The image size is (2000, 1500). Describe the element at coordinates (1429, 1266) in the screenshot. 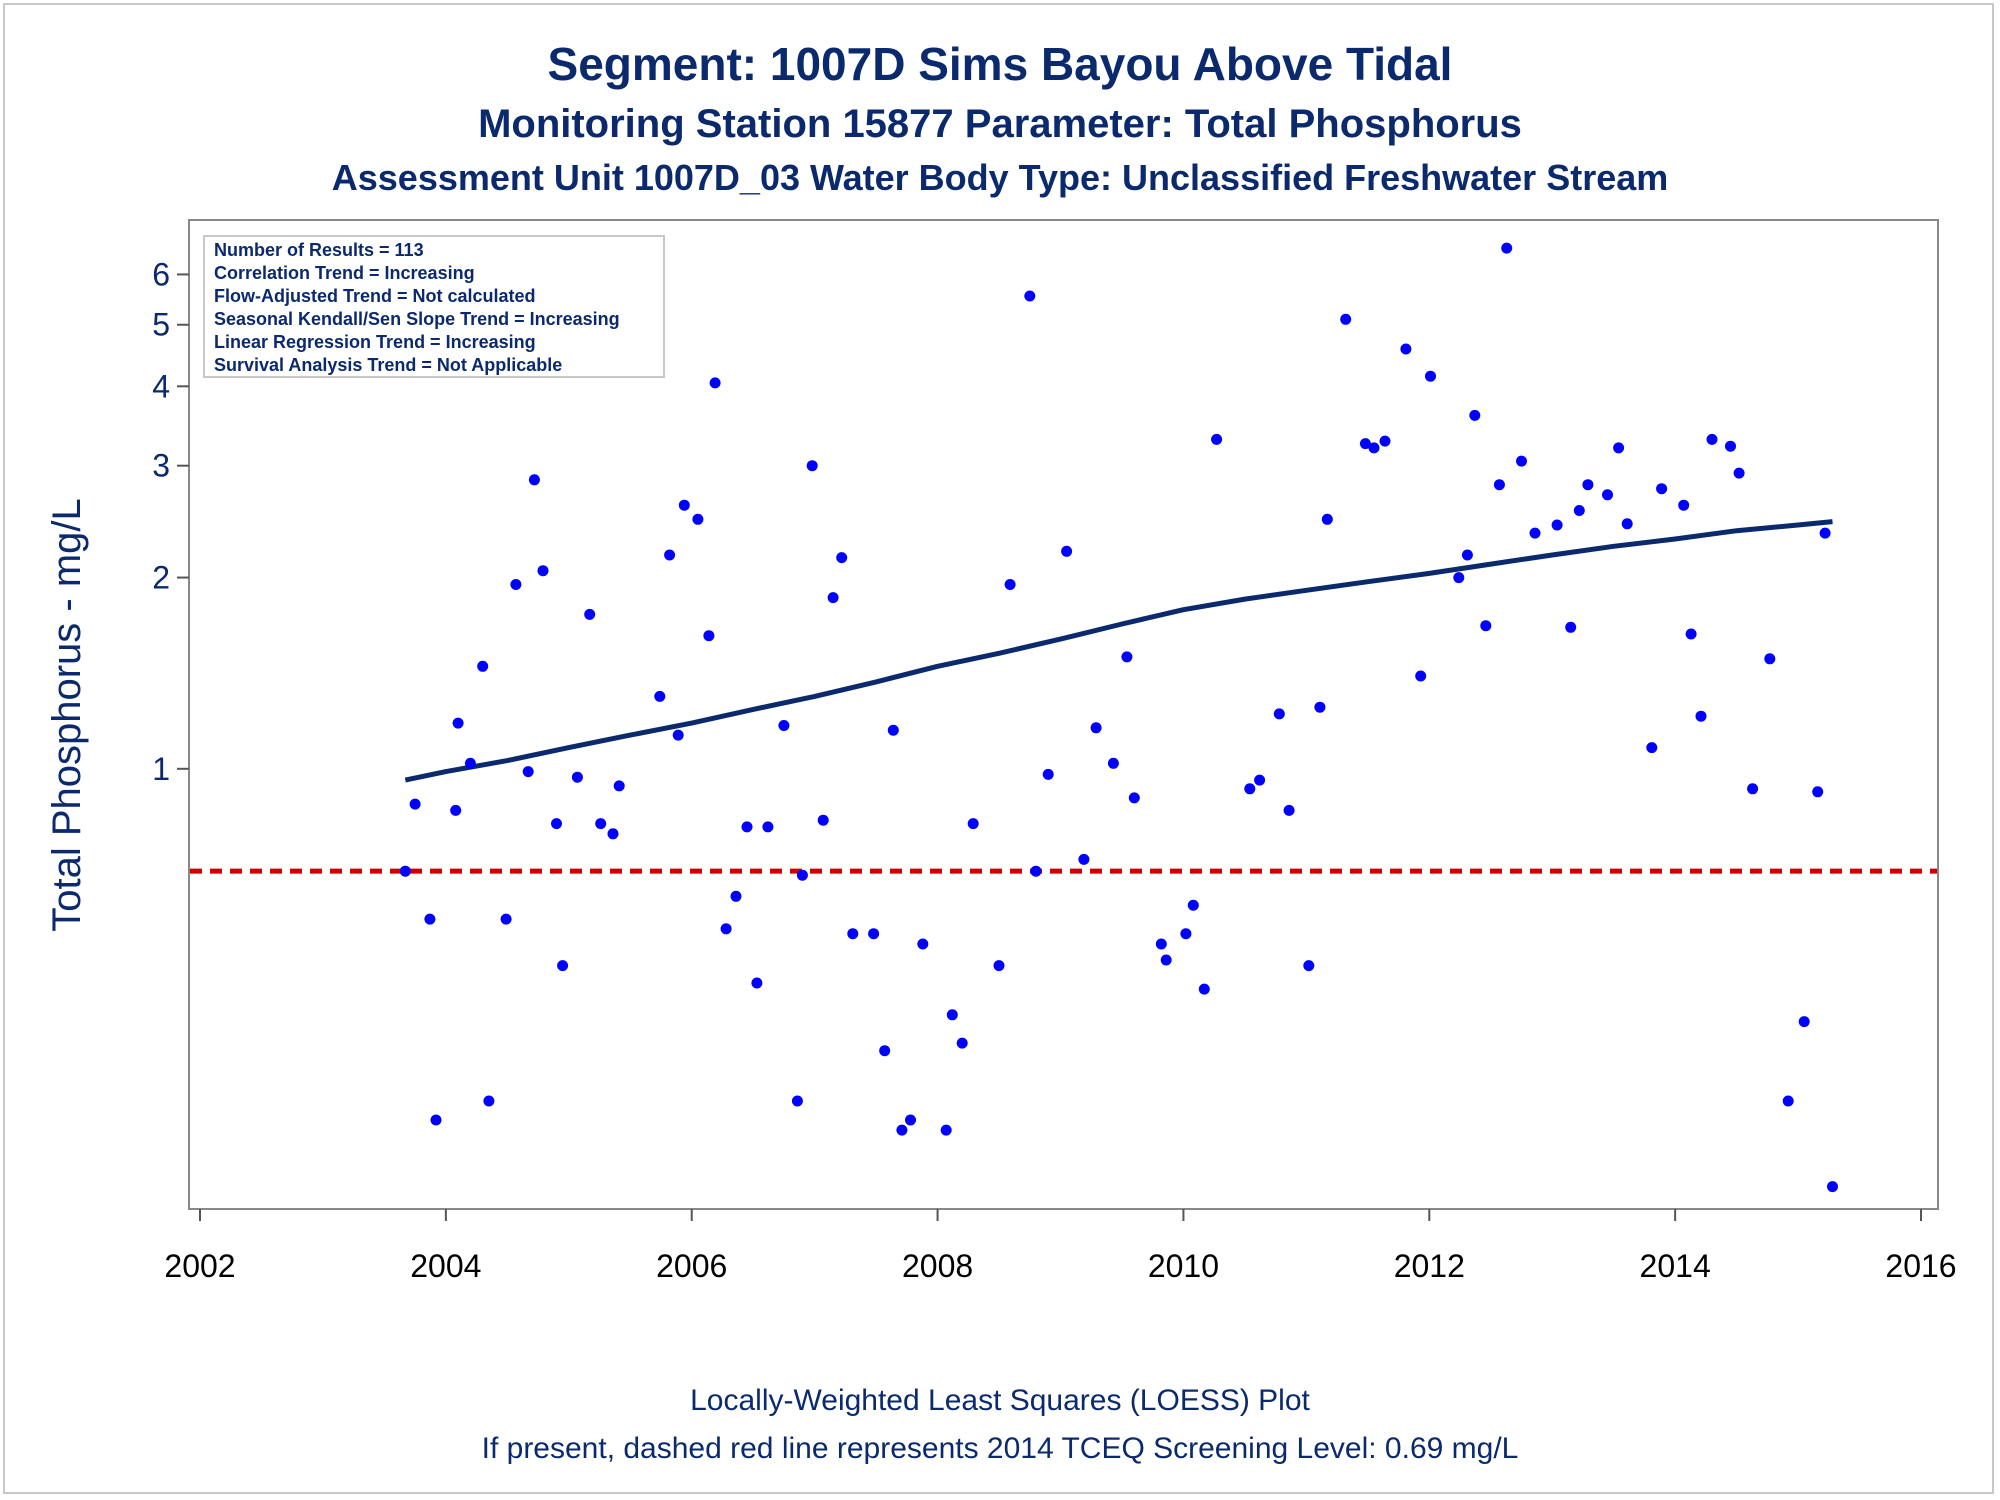

I see `x-tick-label: 2012` at that location.